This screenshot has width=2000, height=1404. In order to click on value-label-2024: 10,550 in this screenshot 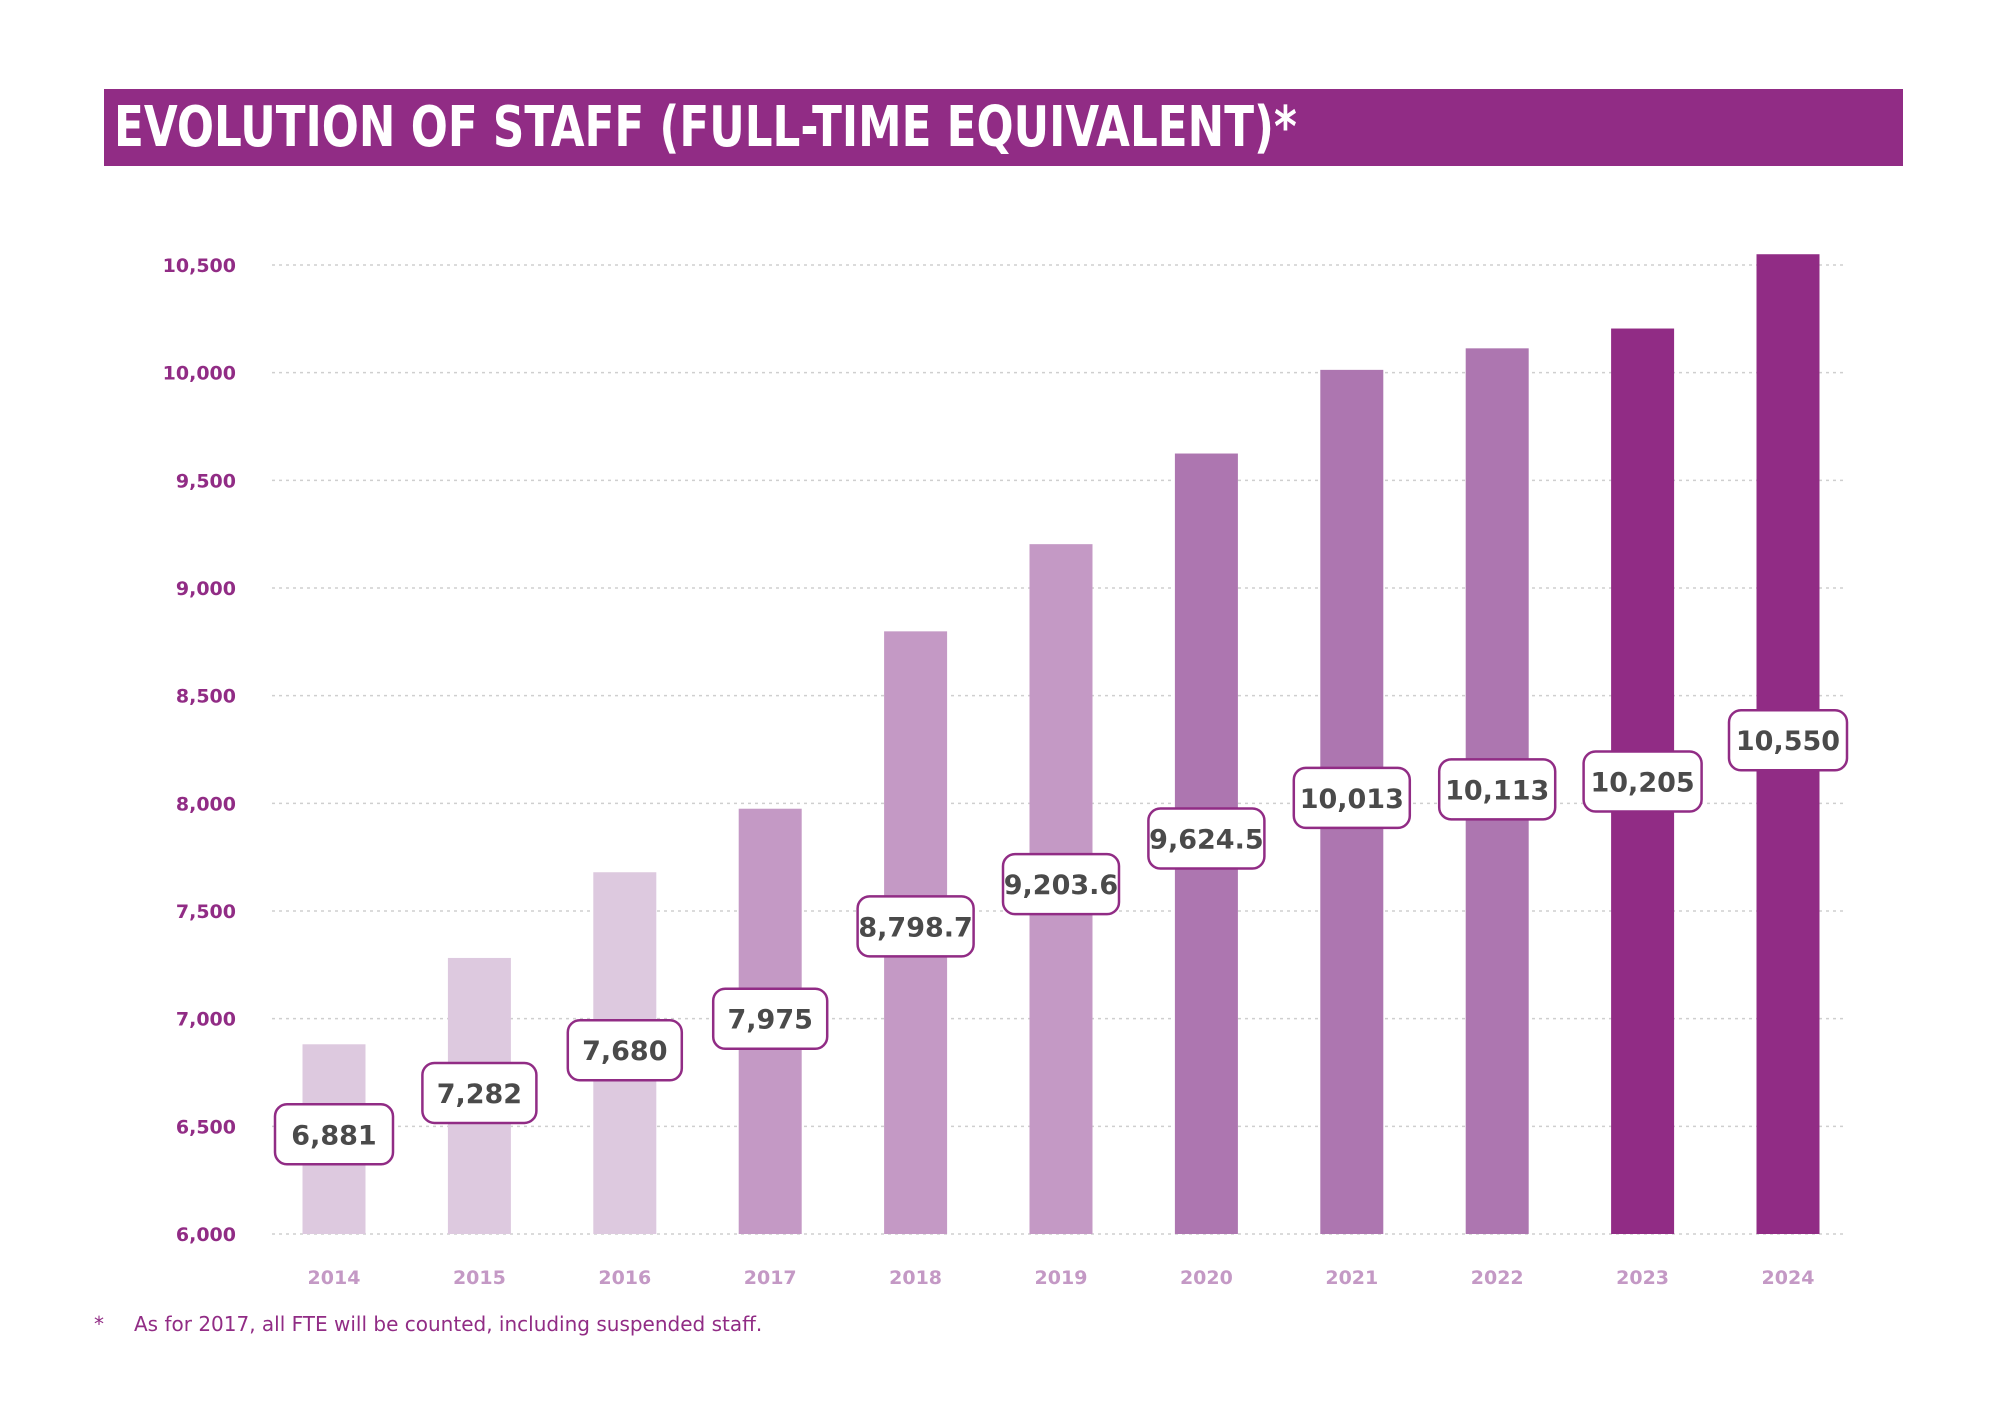, I will do `click(1788, 740)`.